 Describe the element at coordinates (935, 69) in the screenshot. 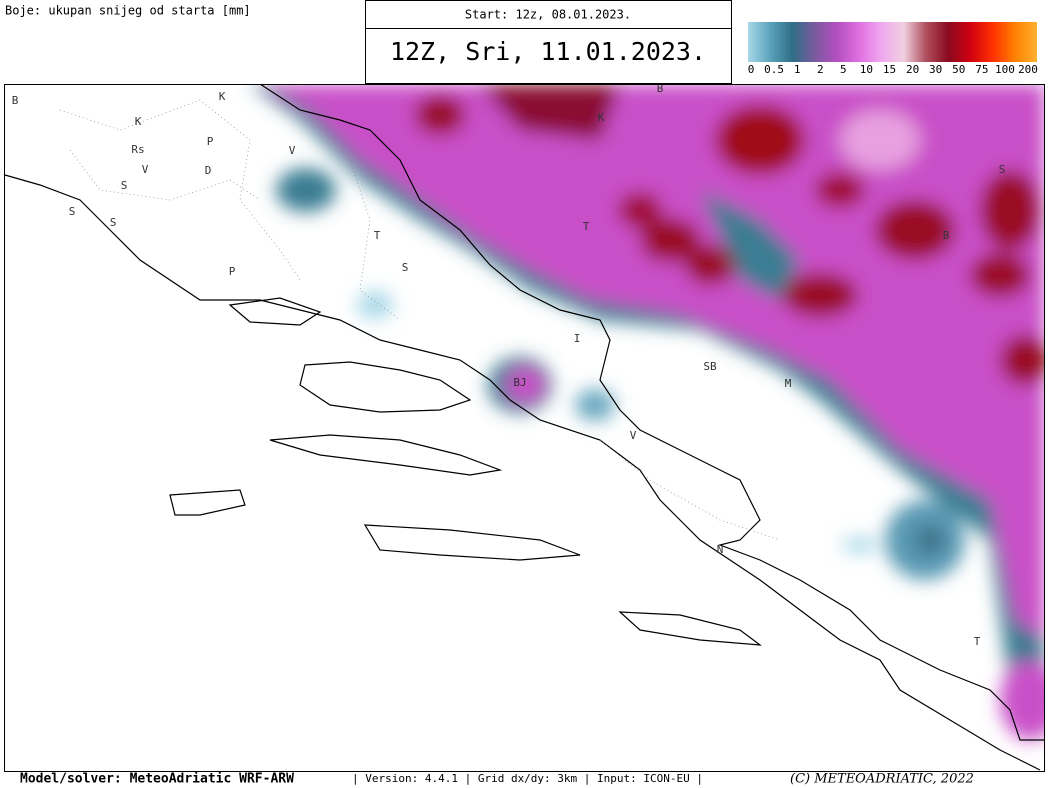

I see `colorbar-tick-label: 30` at that location.